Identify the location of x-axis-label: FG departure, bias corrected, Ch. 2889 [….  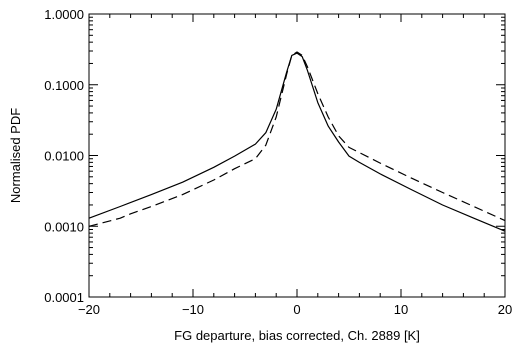
(297, 335).